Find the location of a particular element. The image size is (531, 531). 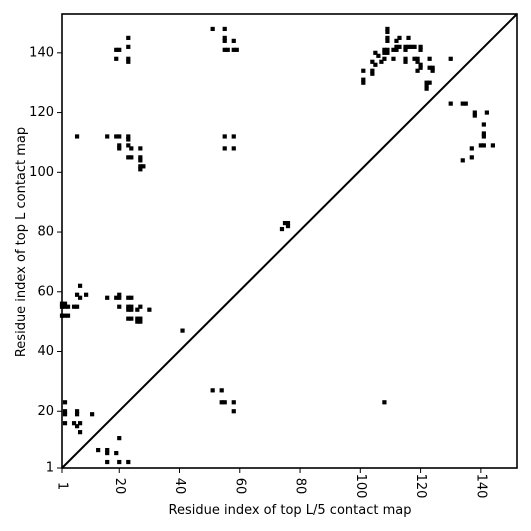

y-tick-label: 20 is located at coordinates (45, 411).